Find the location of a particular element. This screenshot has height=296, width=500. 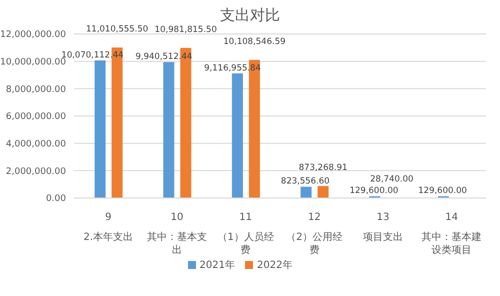

data-label: 10,981,815.50 is located at coordinates (185, 29).